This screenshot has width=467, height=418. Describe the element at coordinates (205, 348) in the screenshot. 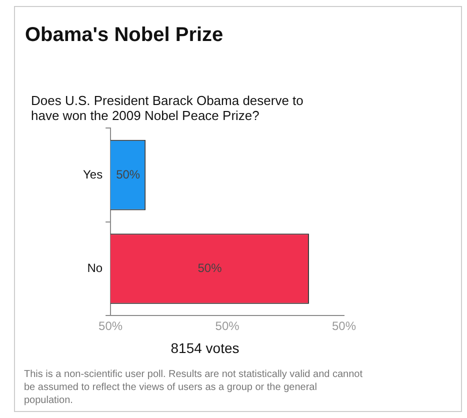

I see `text: 8154 votes` at that location.